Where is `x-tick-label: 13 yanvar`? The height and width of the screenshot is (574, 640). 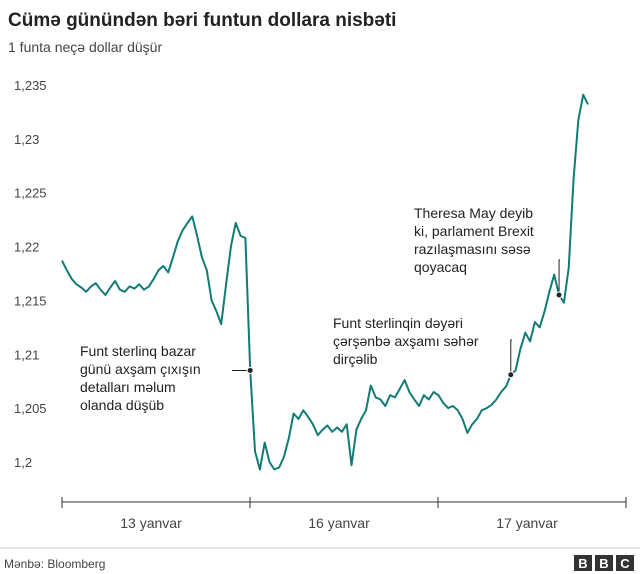
x-tick-label: 13 yanvar is located at coordinates (151, 523).